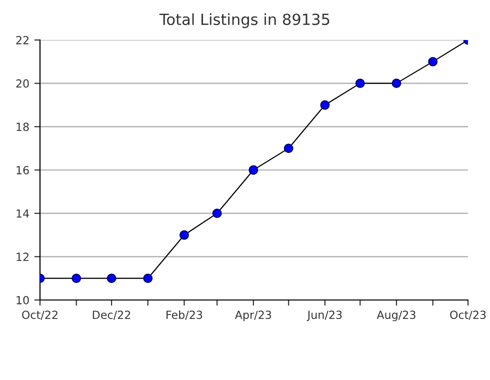 This screenshot has width=490, height=380. Describe the element at coordinates (111, 315) in the screenshot. I see `x-tick-label: Dec/22` at that location.